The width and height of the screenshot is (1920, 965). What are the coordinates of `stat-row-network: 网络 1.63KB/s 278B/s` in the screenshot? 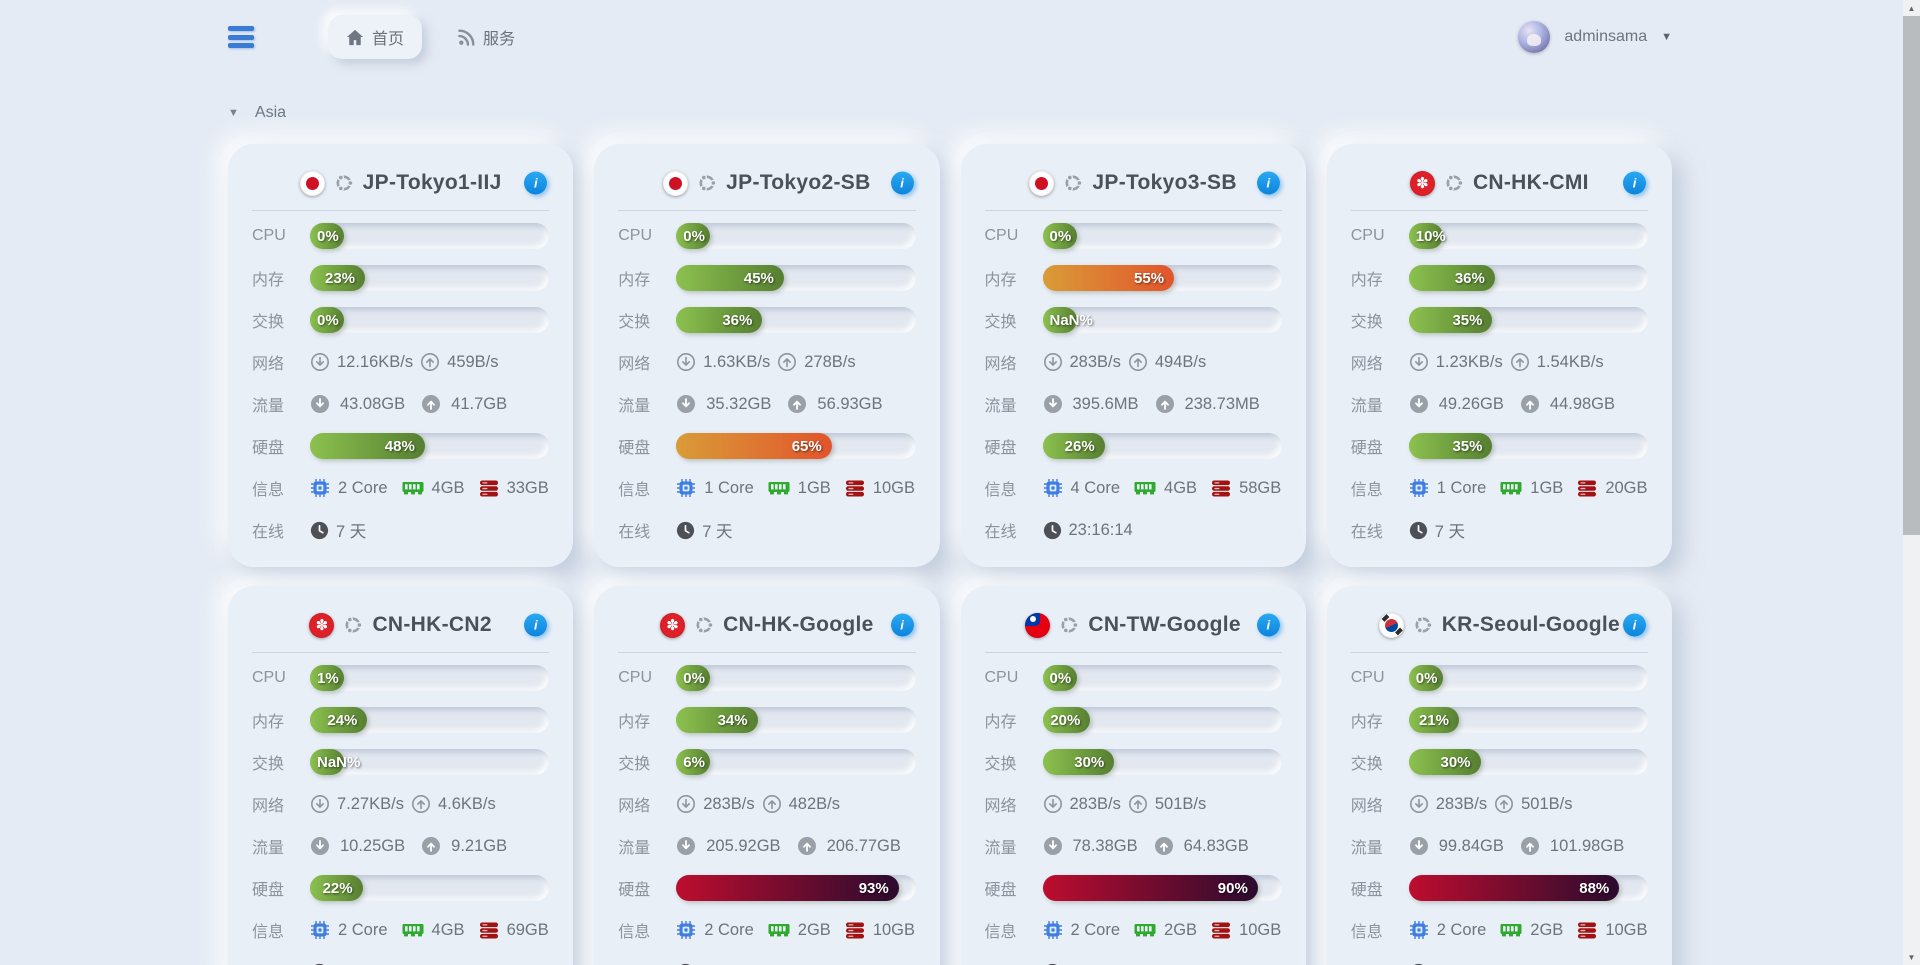 It's located at (766, 362).